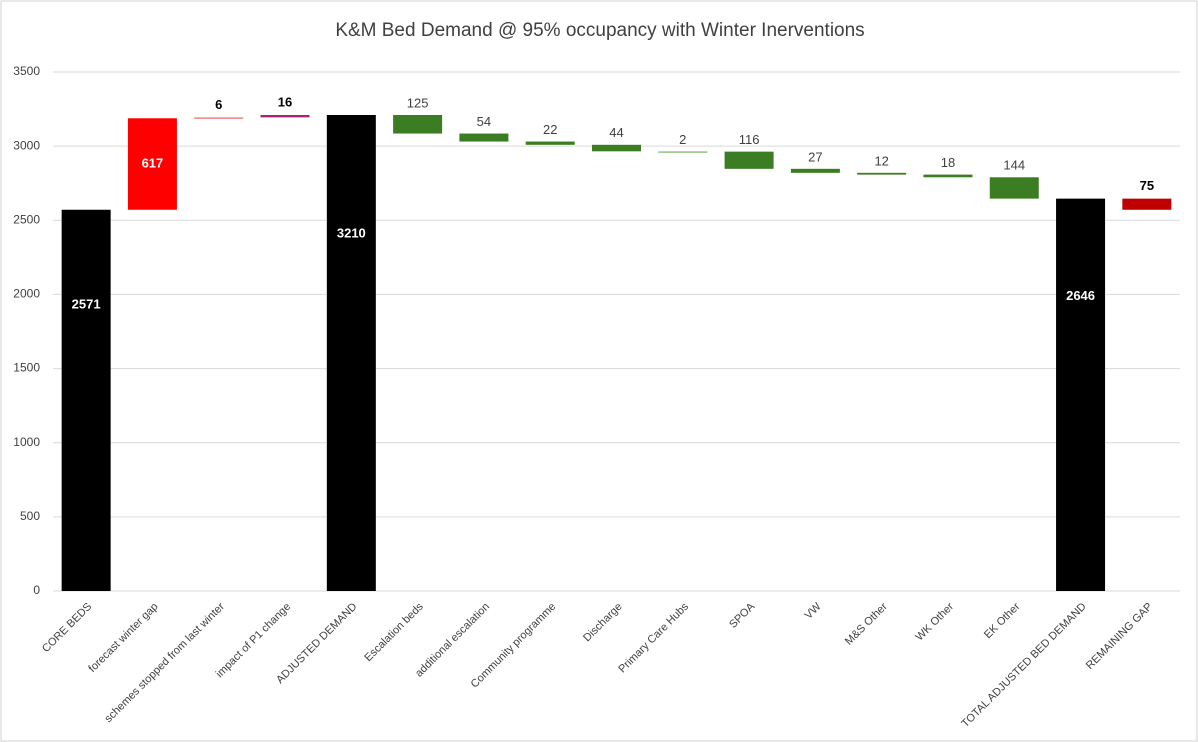 Image resolution: width=1198 pixels, height=742 pixels. Describe the element at coordinates (418, 102) in the screenshot. I see `data-label: 125` at that location.